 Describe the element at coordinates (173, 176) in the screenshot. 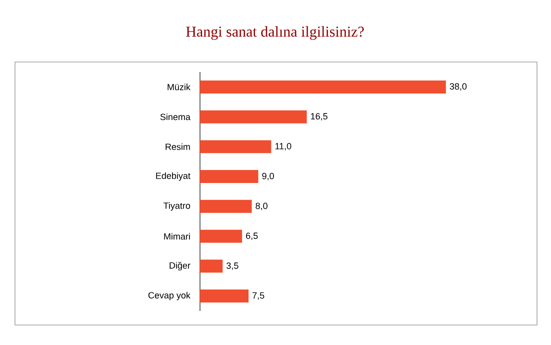

I see `y-tick-label: Edebiyat` at that location.